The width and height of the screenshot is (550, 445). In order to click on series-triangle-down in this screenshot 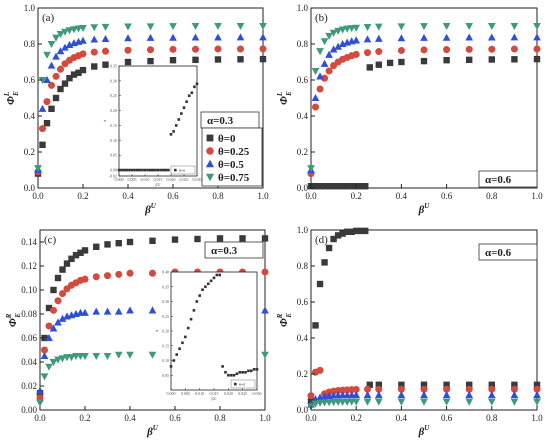, I will do `click(150, 97)`.